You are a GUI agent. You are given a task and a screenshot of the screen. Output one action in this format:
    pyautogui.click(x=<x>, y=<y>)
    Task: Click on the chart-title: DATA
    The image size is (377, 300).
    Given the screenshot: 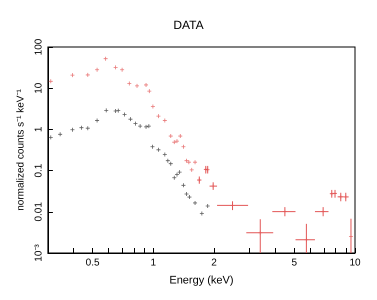 What is the action you would take?
    pyautogui.click(x=188, y=25)
    